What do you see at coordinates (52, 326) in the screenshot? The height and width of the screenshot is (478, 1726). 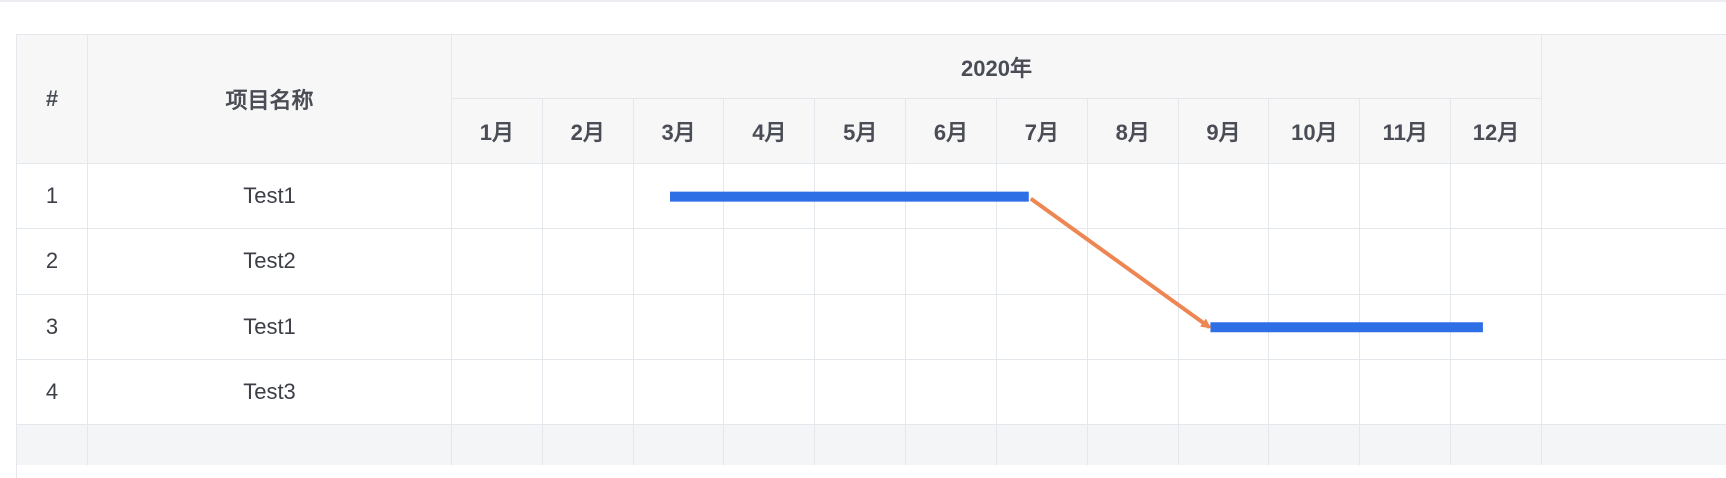 I see `row-index-label: 3` at bounding box center [52, 326].